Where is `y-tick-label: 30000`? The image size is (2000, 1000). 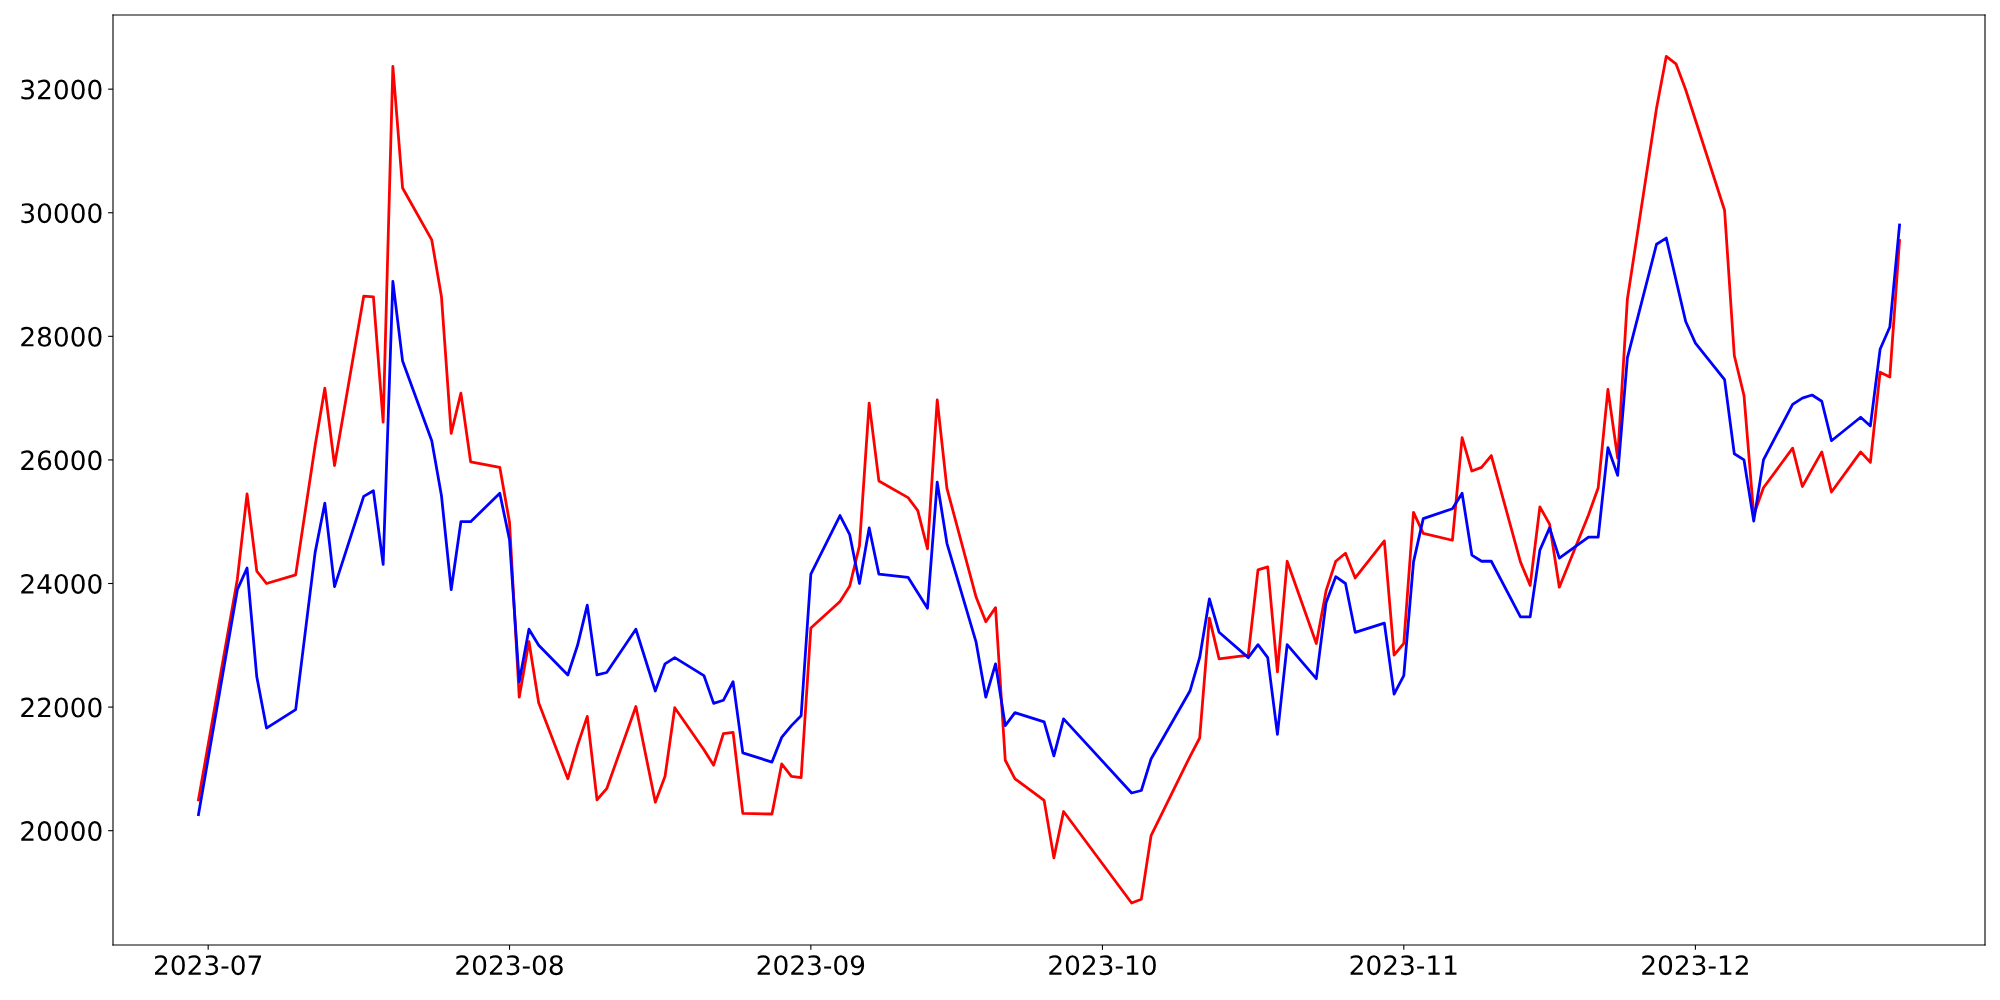 y-tick-label: 30000 is located at coordinates (61, 213).